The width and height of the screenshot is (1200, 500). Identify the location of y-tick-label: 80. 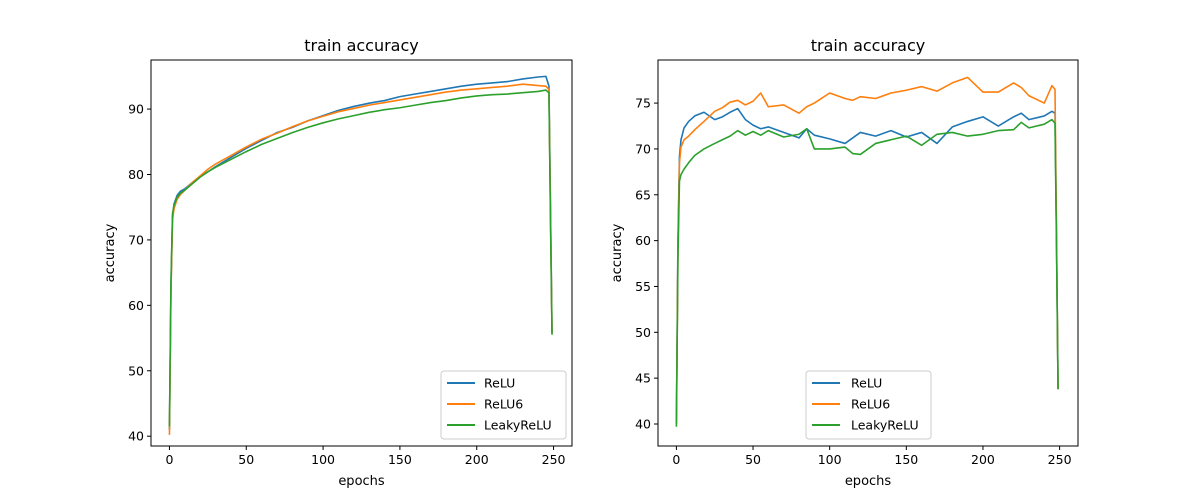
(136, 174).